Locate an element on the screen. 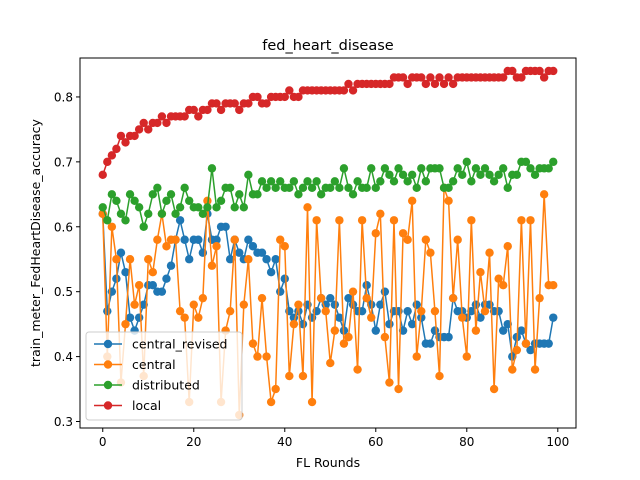 The width and height of the screenshot is (640, 480). legend-marker-central-revised is located at coordinates (108, 344).